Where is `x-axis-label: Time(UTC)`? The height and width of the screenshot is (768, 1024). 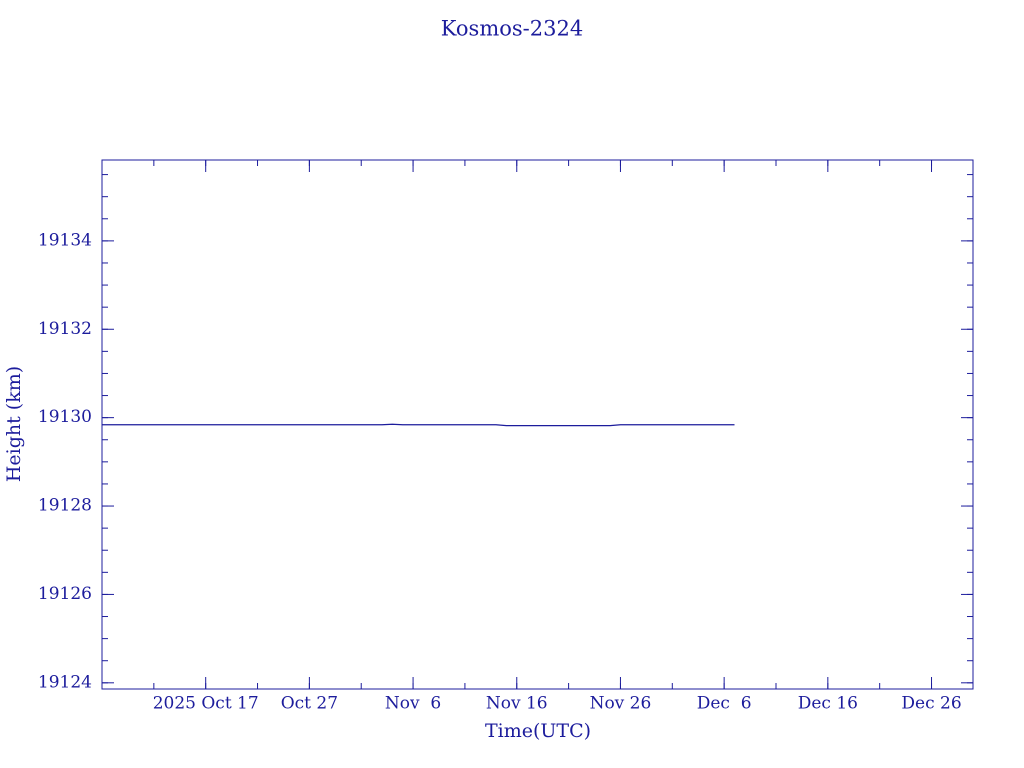
x-axis-label: Time(UTC) is located at coordinates (538, 731).